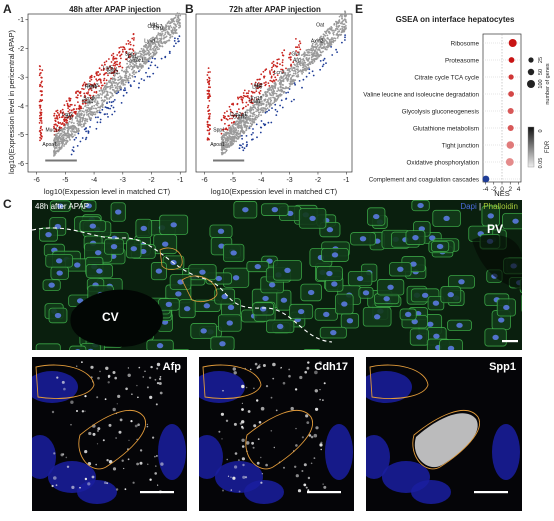 The width and height of the screenshot is (554, 521). I want to click on x-tick-label: -2, so click(318, 180).